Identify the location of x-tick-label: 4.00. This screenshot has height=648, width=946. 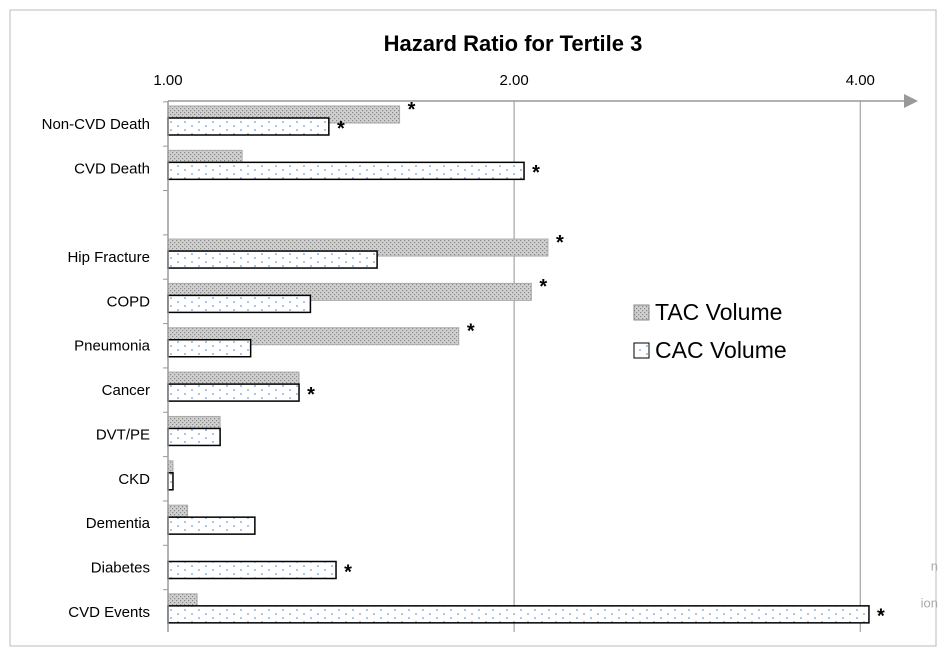
(860, 80).